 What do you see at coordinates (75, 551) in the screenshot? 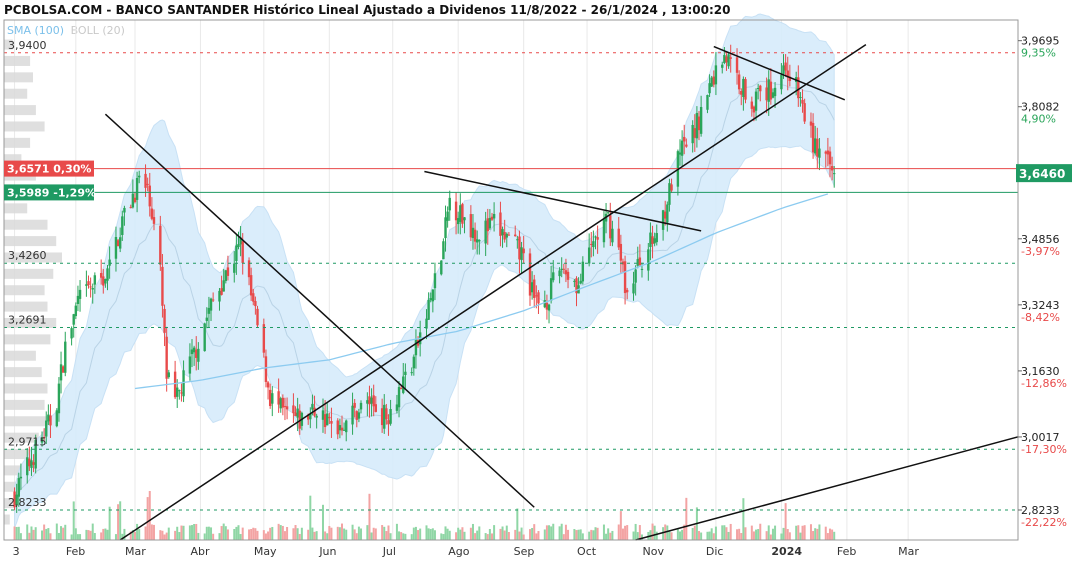
I see `x-tick-label: Feb` at bounding box center [75, 551].